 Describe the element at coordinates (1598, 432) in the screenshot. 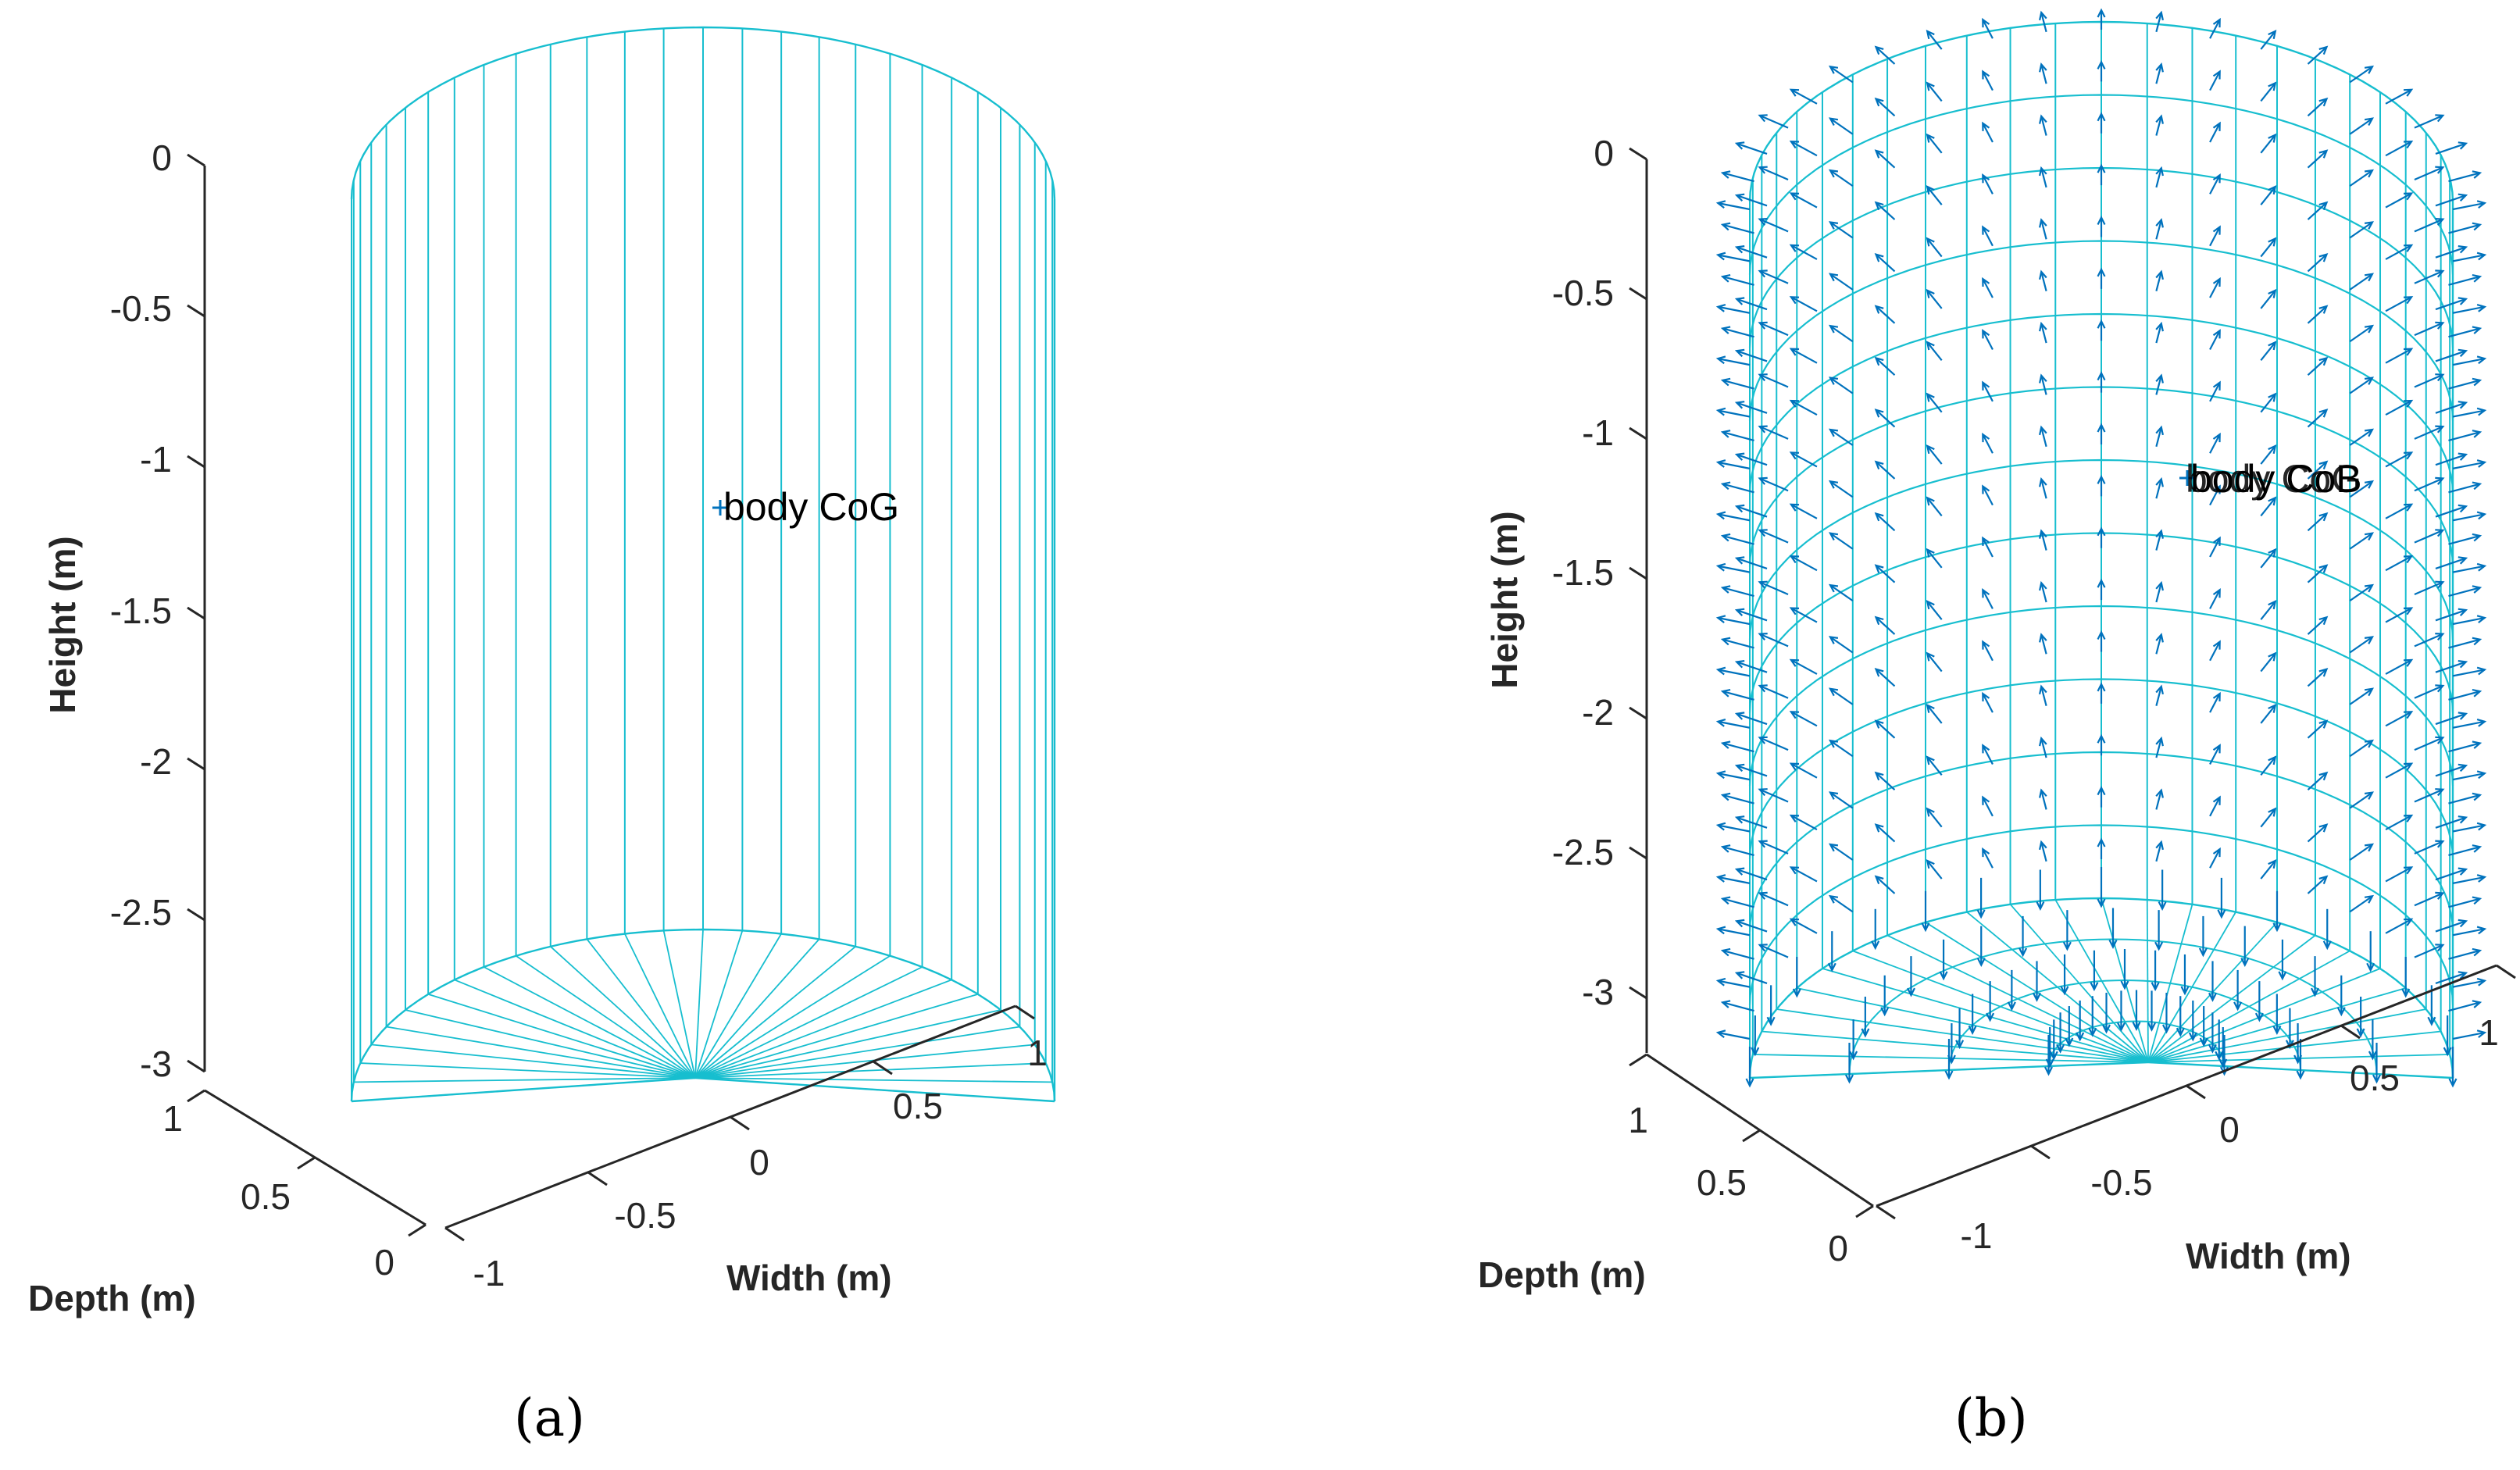

I see `height-tick-b: -1` at that location.